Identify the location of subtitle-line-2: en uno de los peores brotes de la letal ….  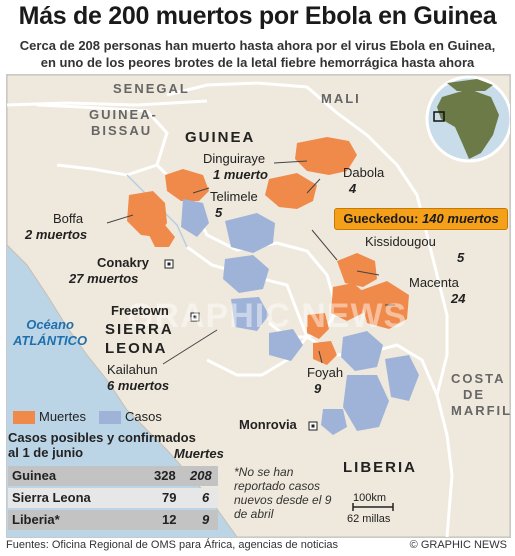
(257, 62).